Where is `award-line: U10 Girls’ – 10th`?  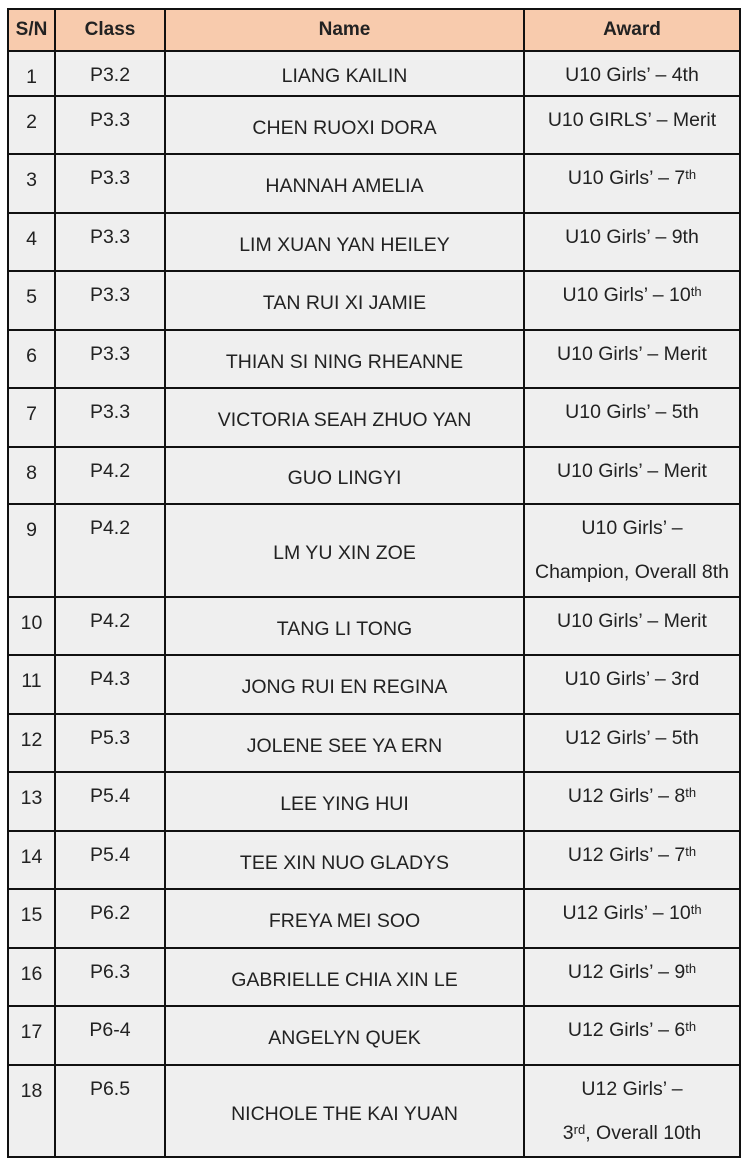 award-line: U10 Girls’ – 10th is located at coordinates (632, 295).